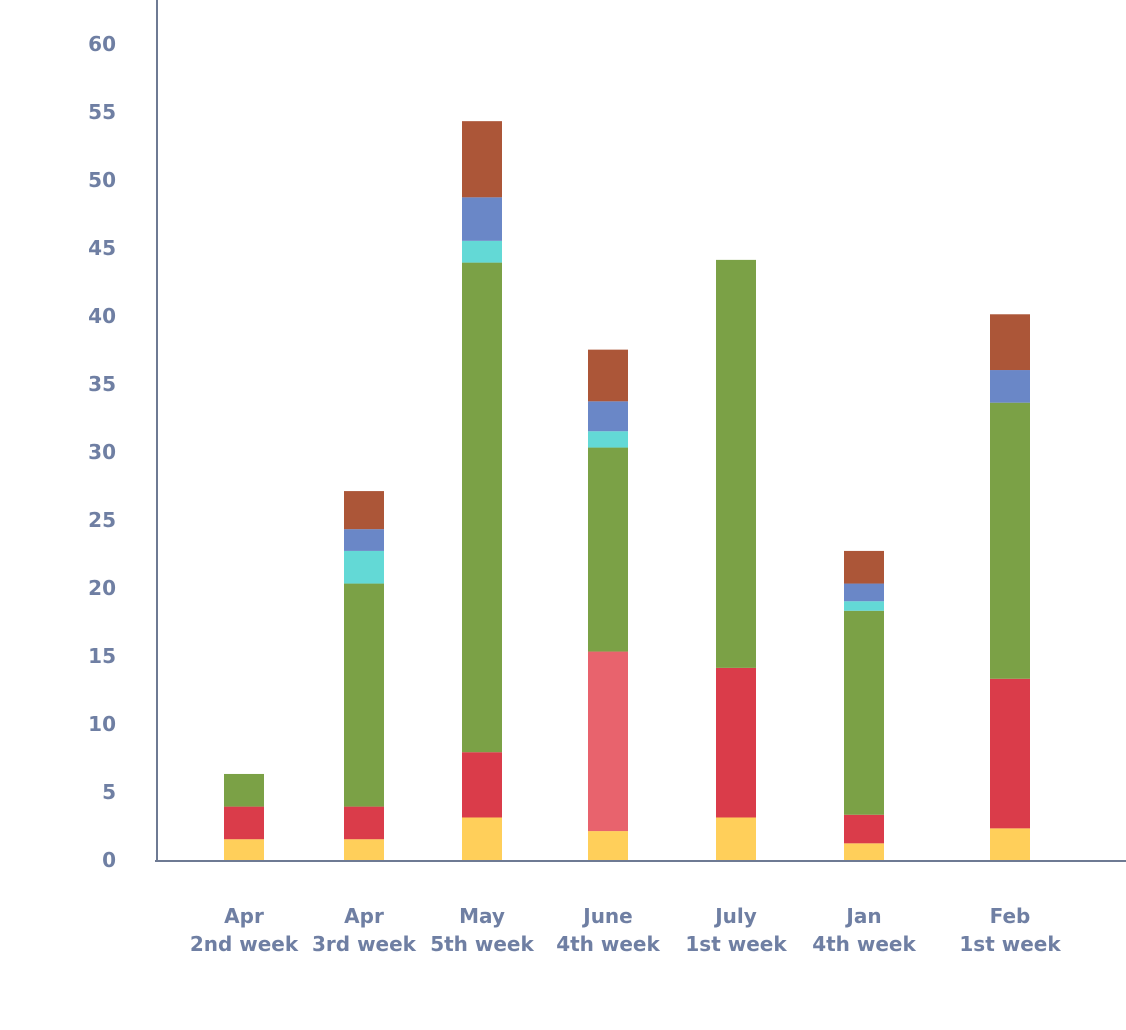 This screenshot has height=1030, width=1126. What do you see at coordinates (102, 656) in the screenshot?
I see `y-tick-label: 15` at bounding box center [102, 656].